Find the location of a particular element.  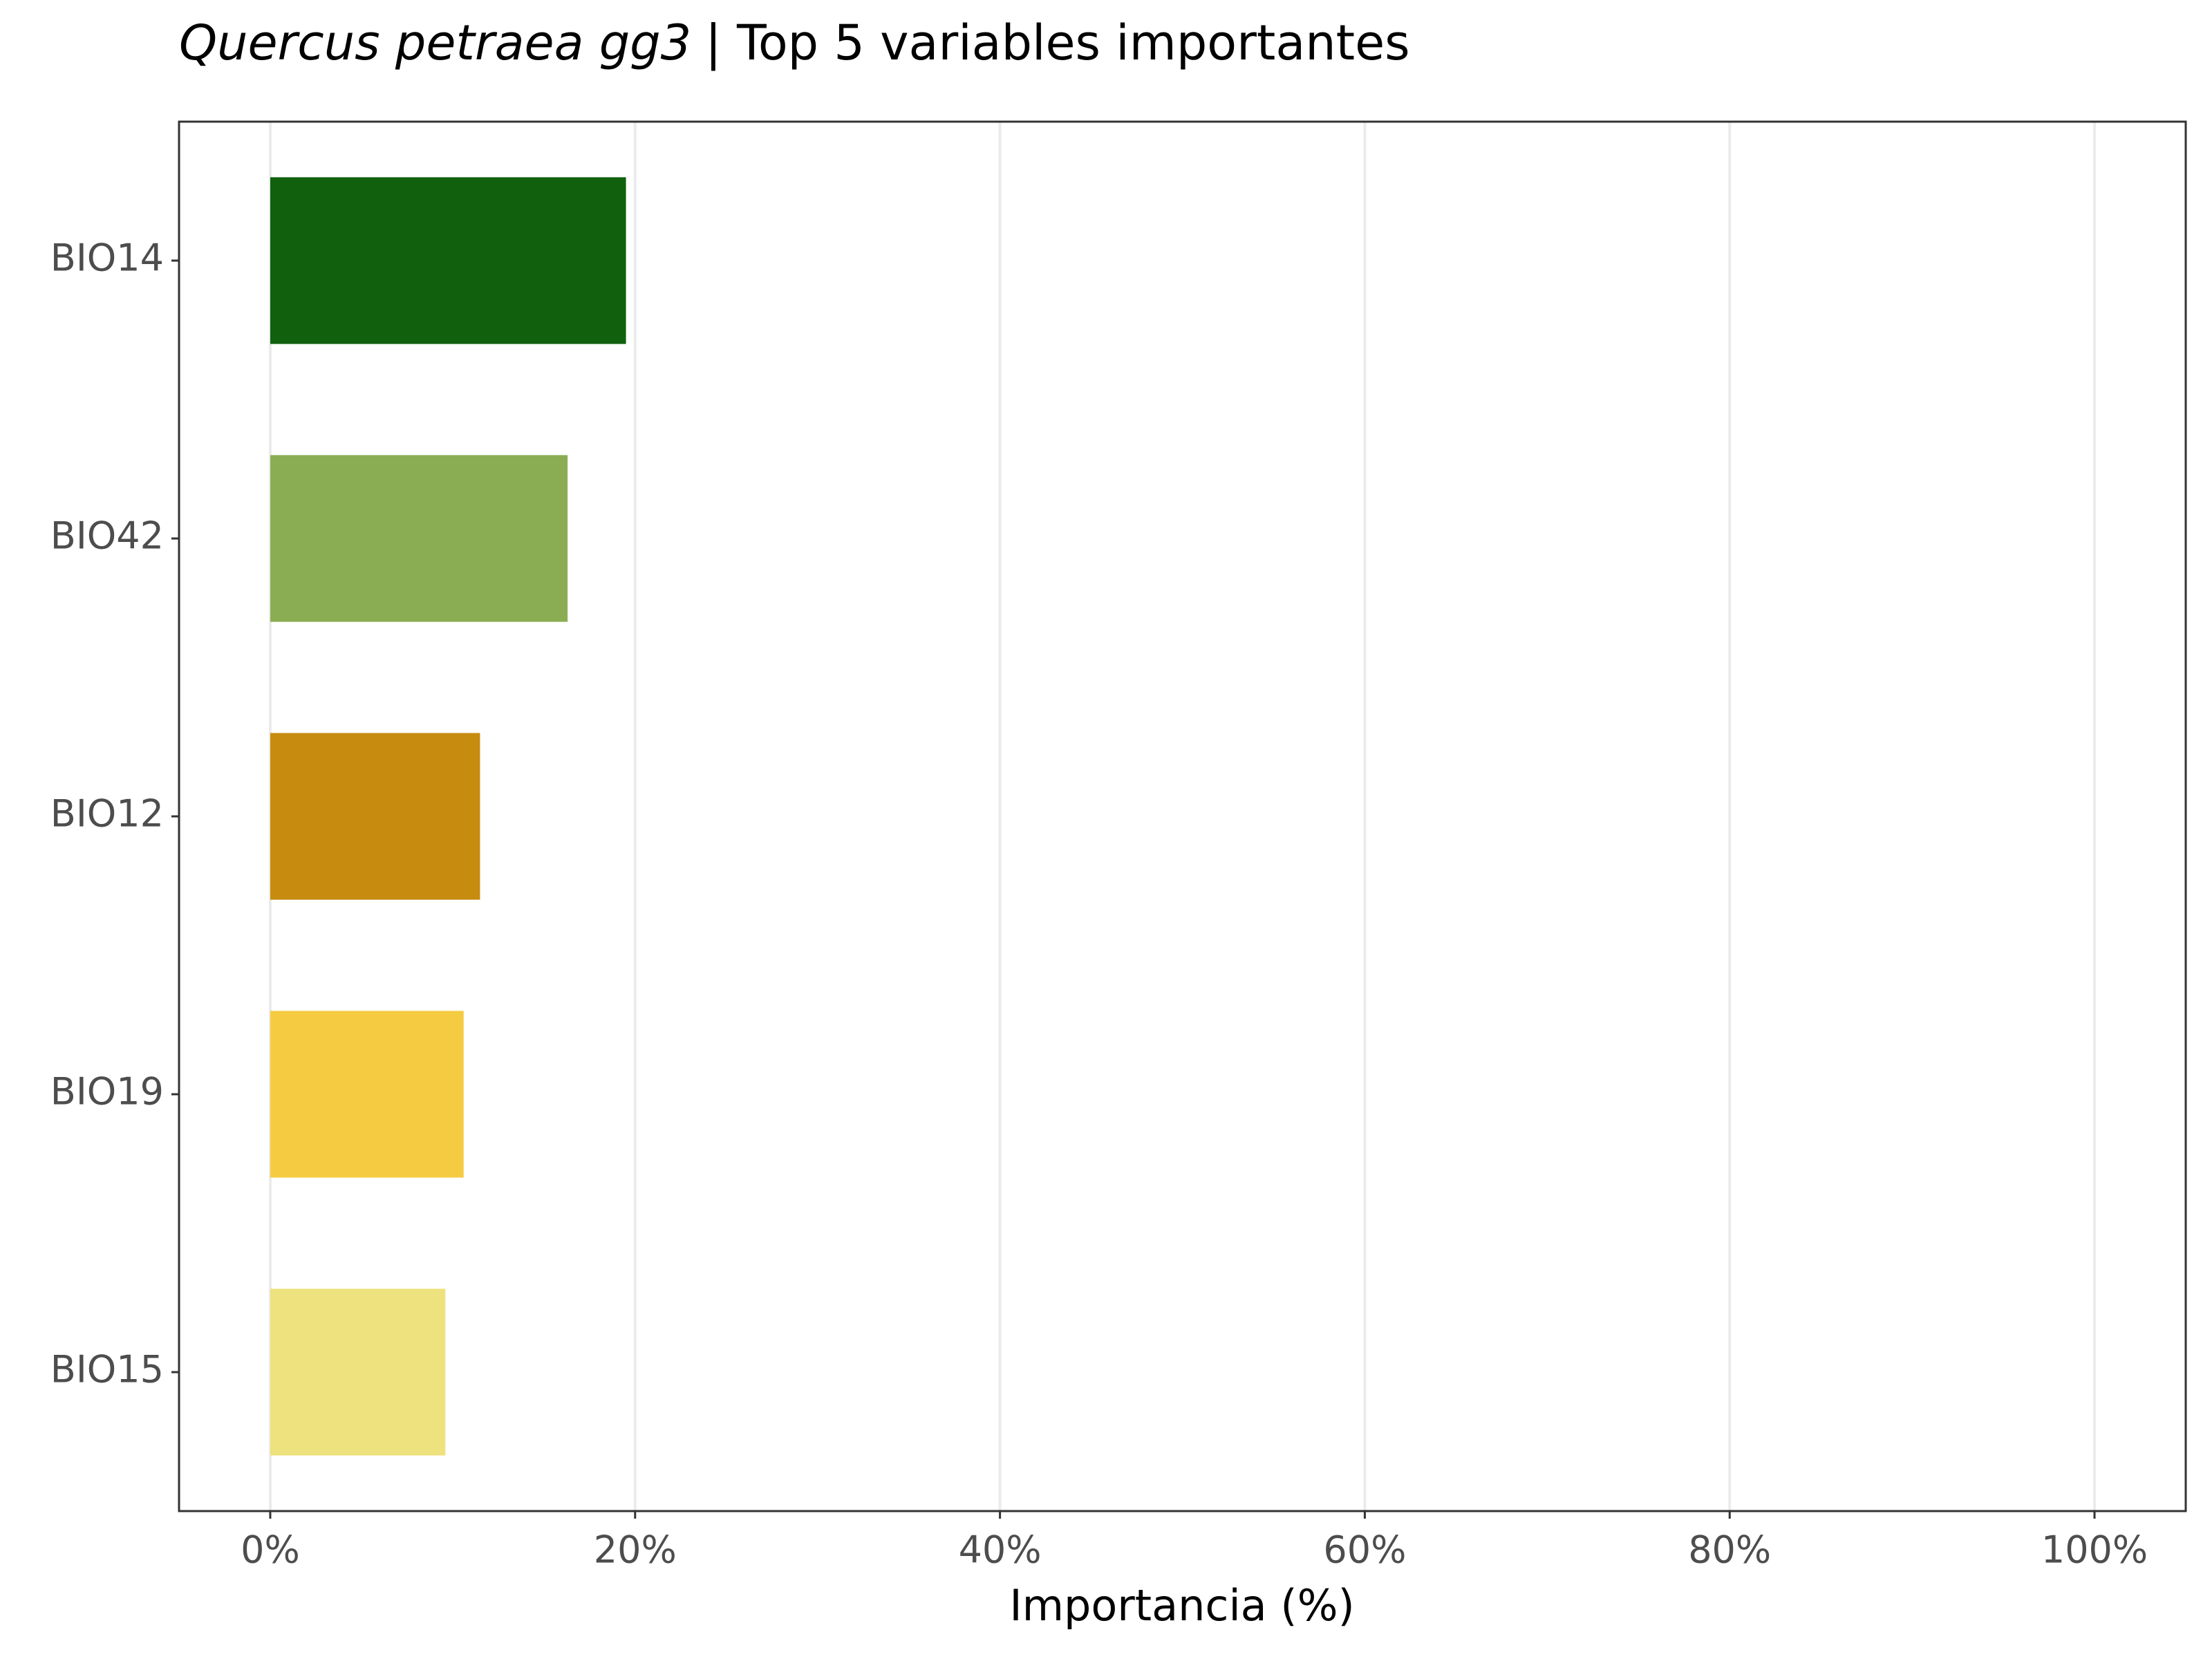

x-tick-label: 100% is located at coordinates (2094, 1550).